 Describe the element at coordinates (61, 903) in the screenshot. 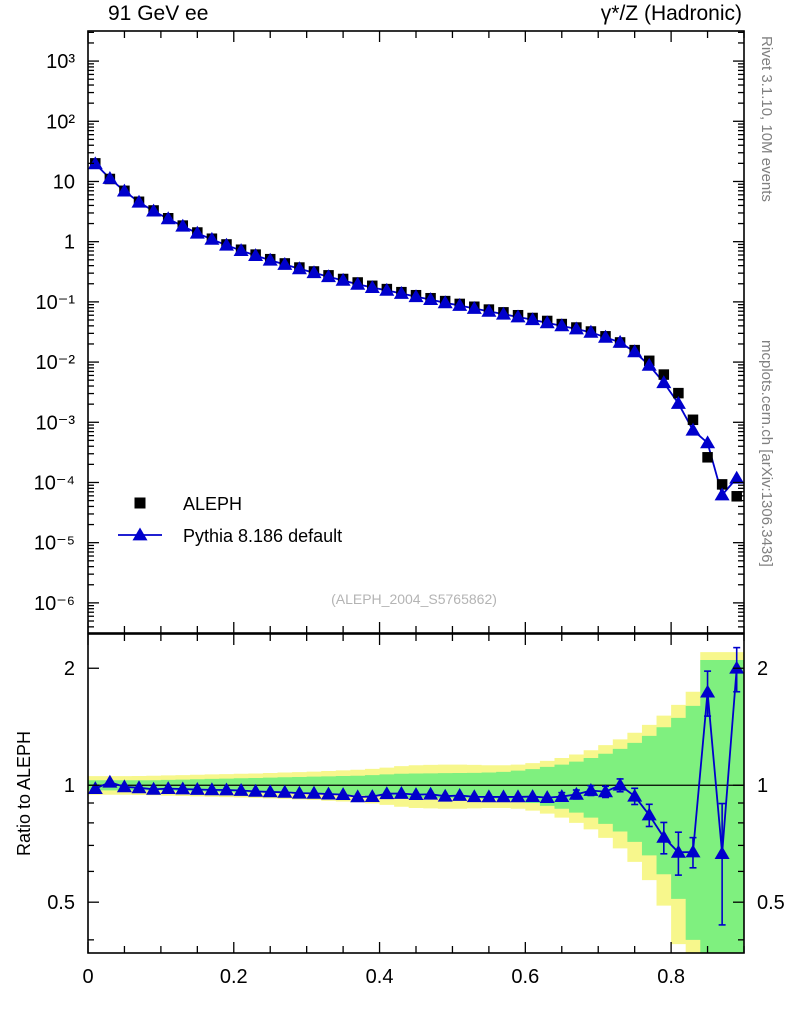

I see `ratio-y-ticklabel: 0.5` at that location.